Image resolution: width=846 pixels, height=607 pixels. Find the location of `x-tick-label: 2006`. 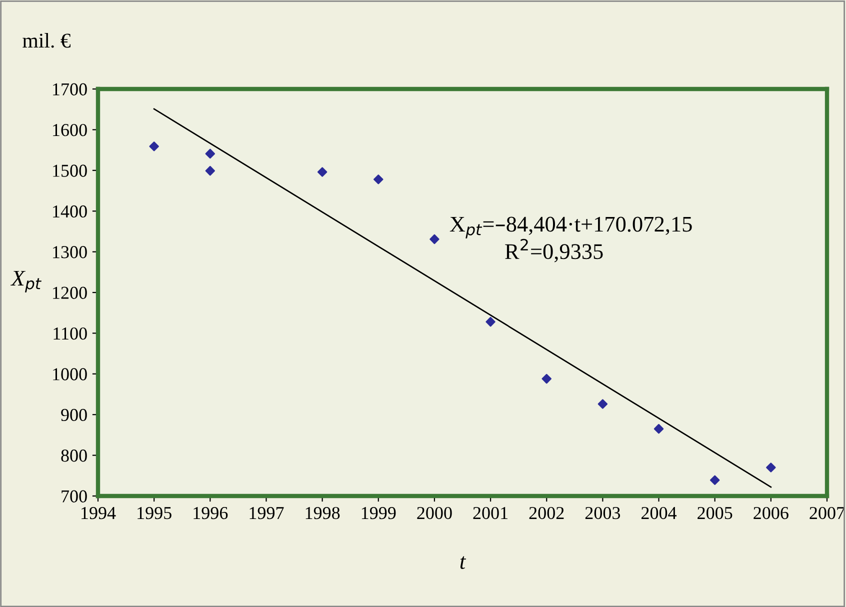

x-tick-label: 2006 is located at coordinates (771, 513).